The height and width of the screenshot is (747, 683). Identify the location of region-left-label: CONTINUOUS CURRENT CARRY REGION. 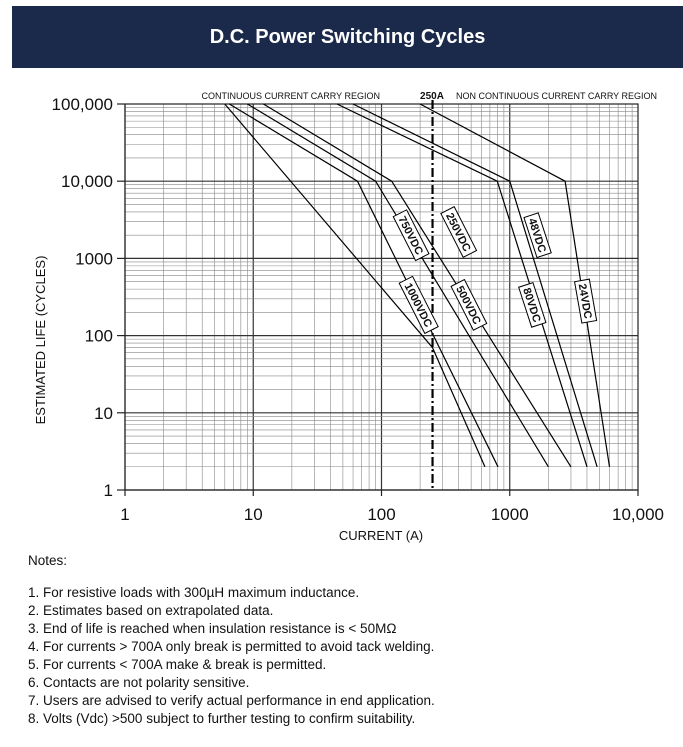
(290, 96).